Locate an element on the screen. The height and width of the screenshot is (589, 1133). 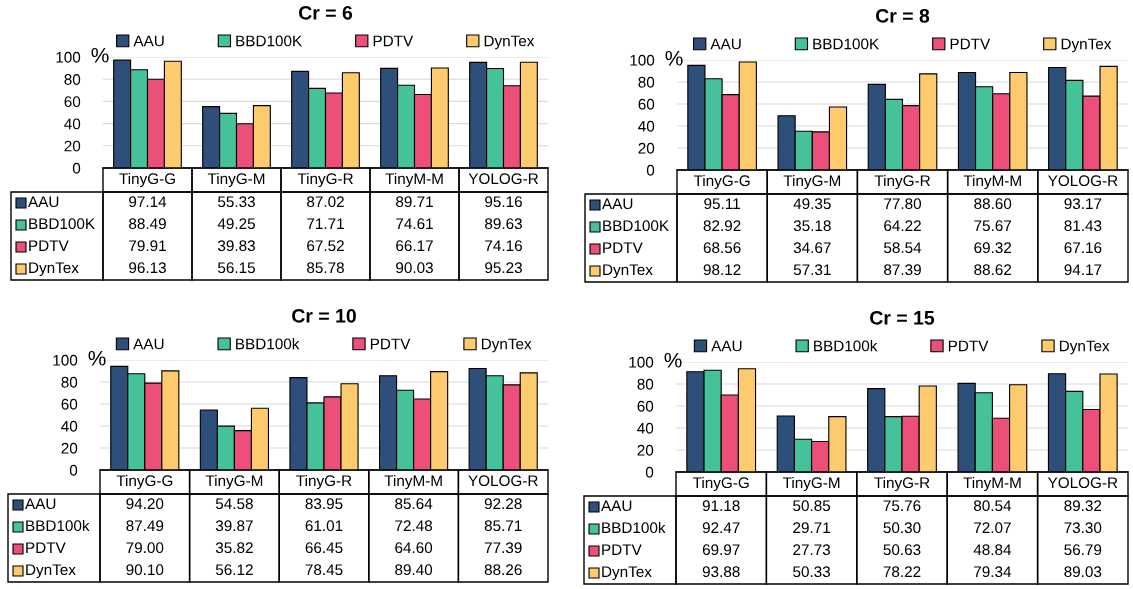
data-label: 71.71 is located at coordinates (325, 223).